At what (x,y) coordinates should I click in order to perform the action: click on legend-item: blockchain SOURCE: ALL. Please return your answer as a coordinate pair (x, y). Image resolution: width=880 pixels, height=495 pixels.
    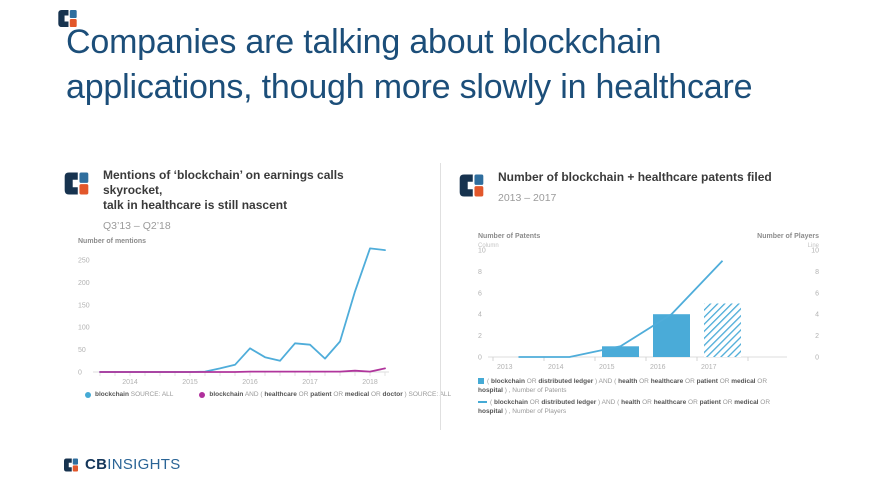
    Looking at the image, I should click on (129, 394).